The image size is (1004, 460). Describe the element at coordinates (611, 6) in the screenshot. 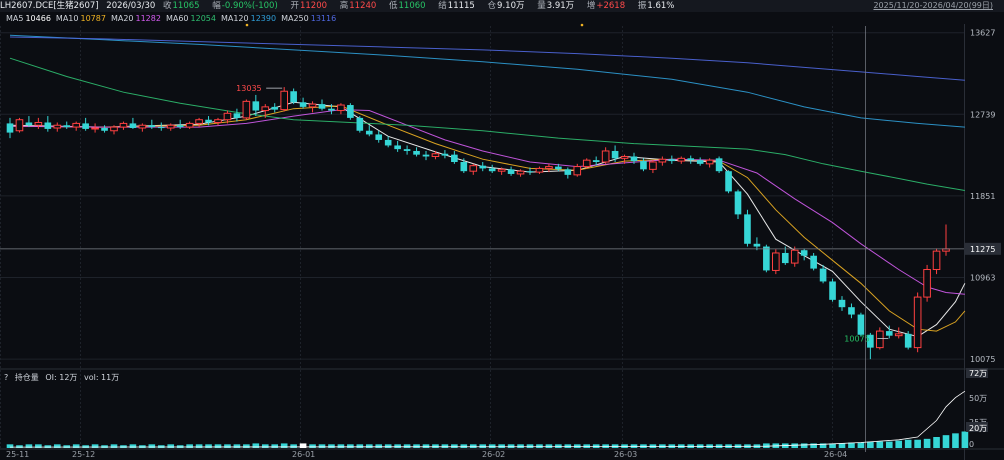

I see `inc-value: +2618` at that location.